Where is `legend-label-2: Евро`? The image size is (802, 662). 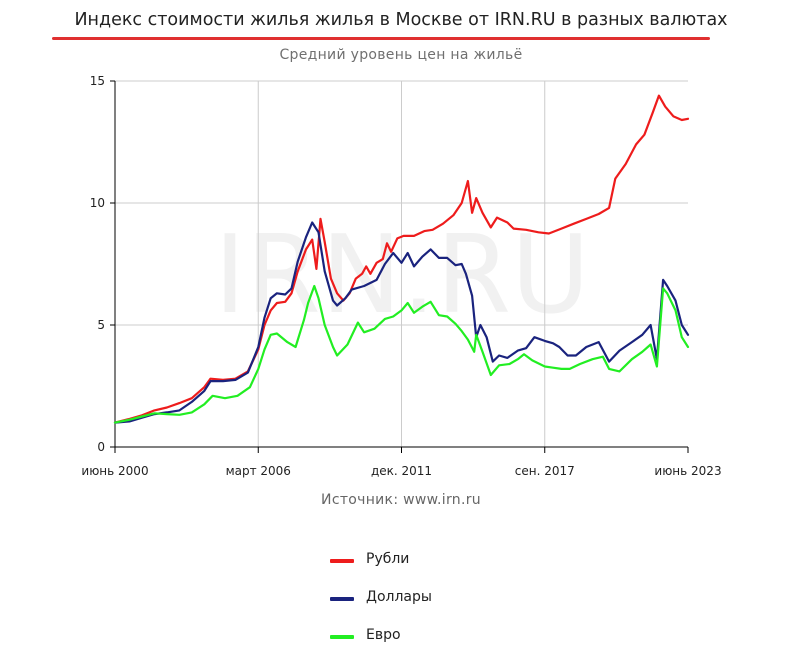
legend-label-2: Евро is located at coordinates (383, 635).